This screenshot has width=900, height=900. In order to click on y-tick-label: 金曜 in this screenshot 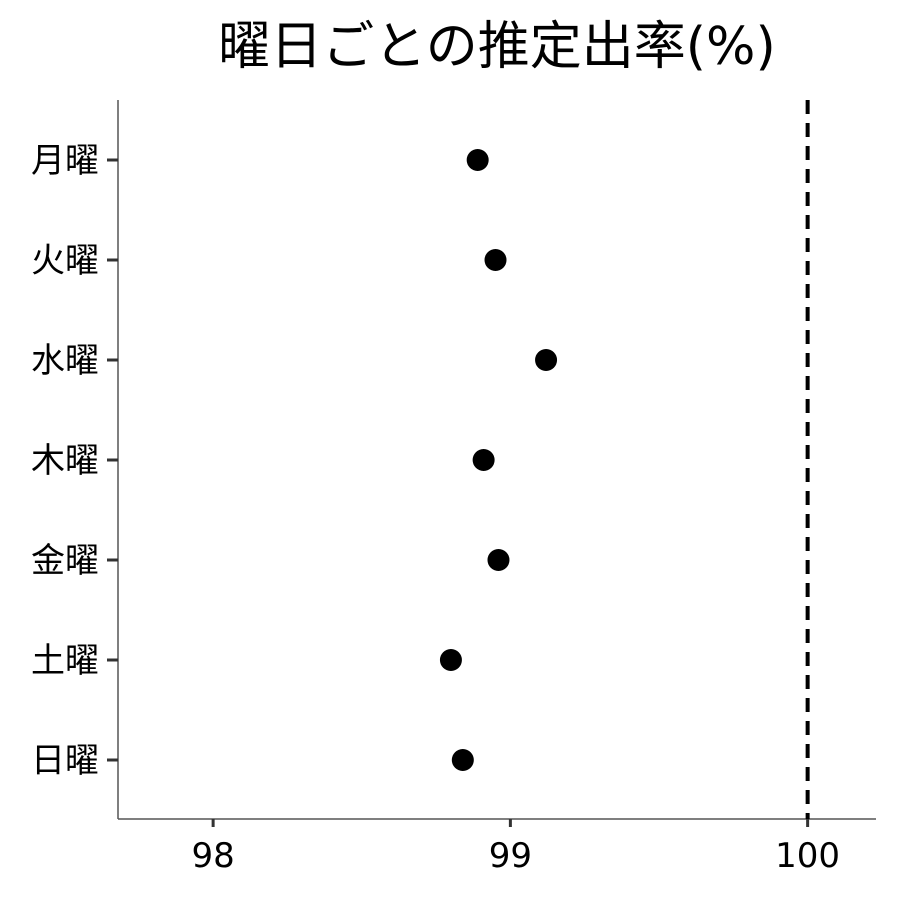, I will do `click(65, 561)`.